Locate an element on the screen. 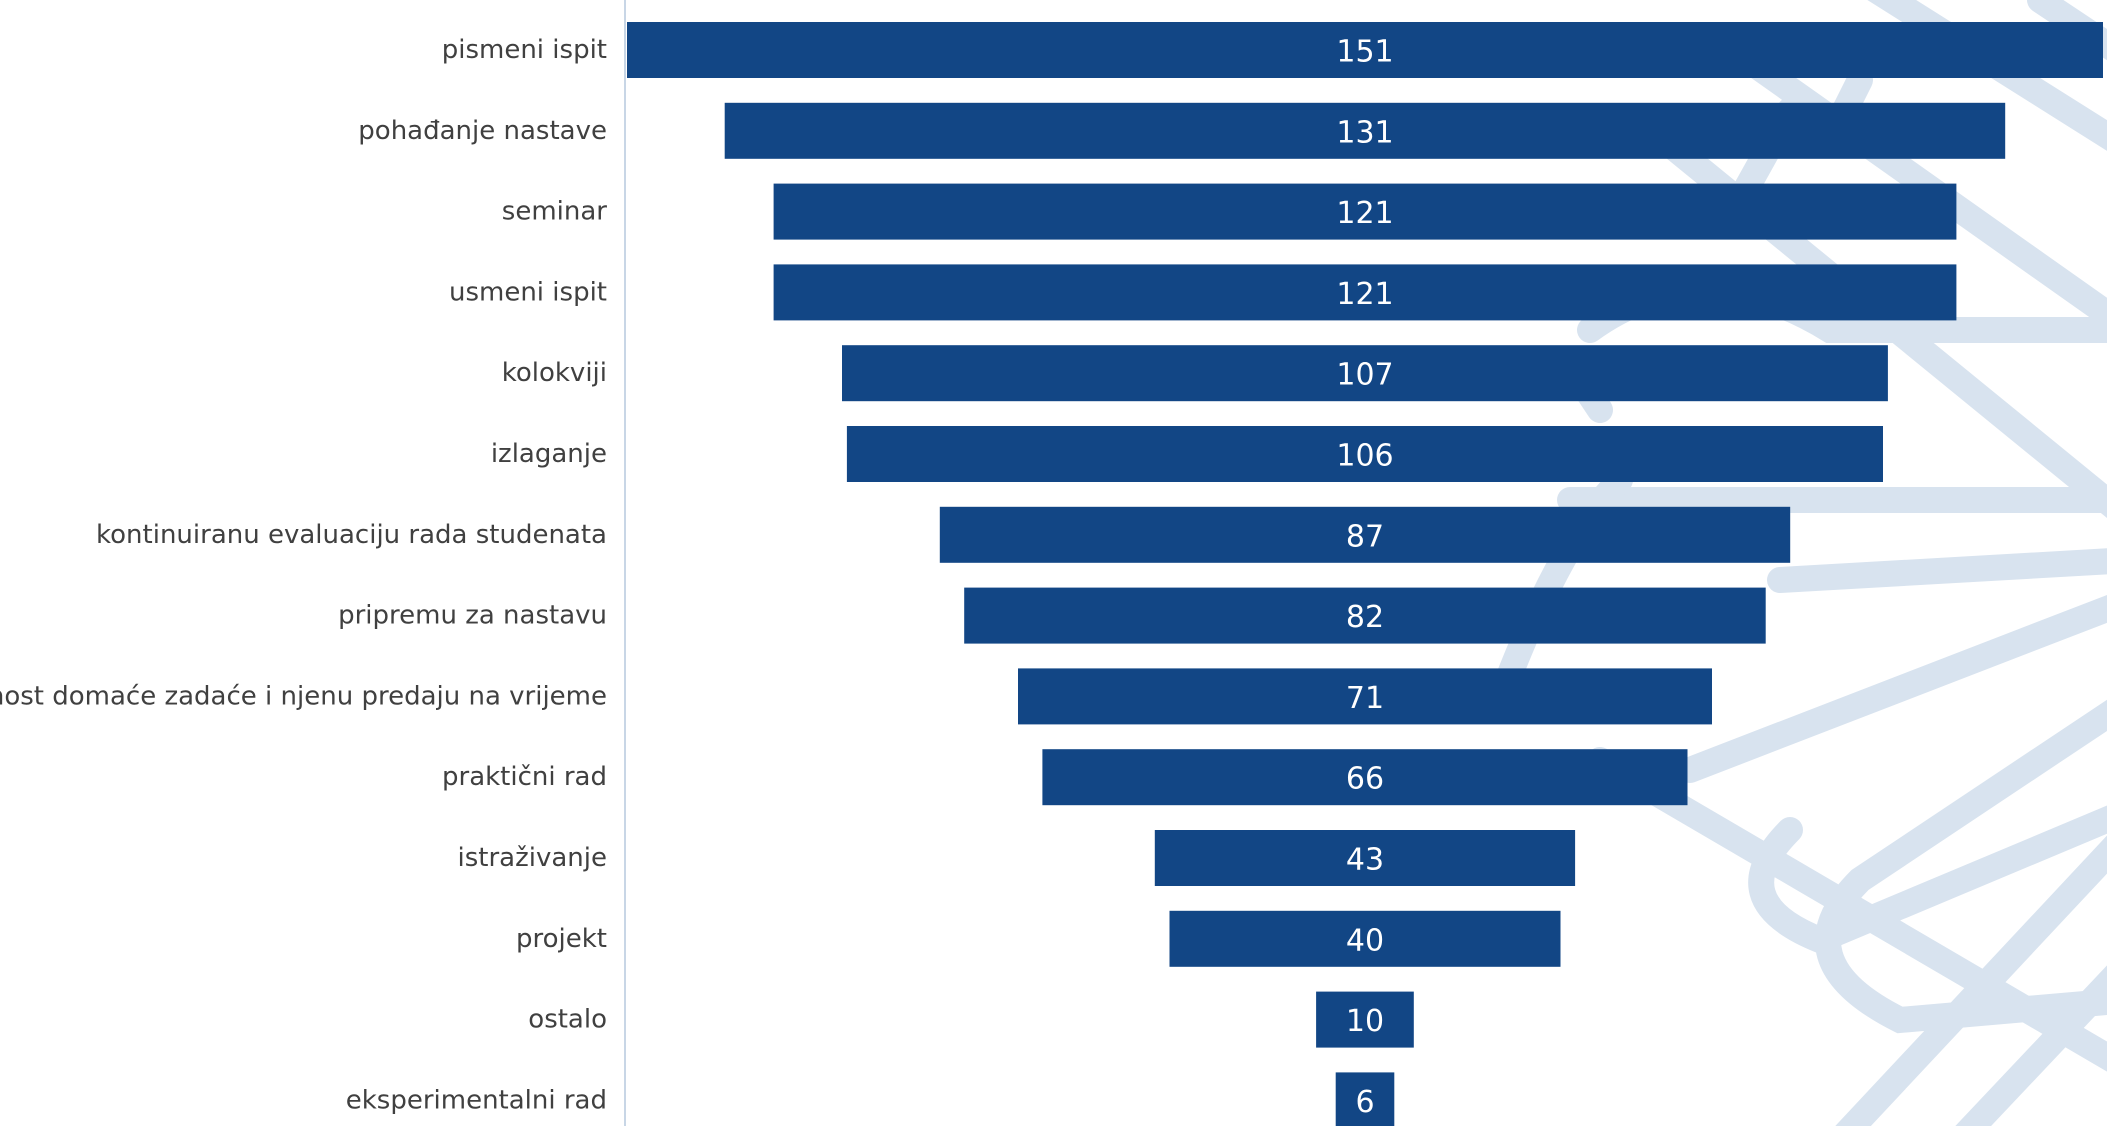  value-label-0: 151 is located at coordinates (1364, 52).